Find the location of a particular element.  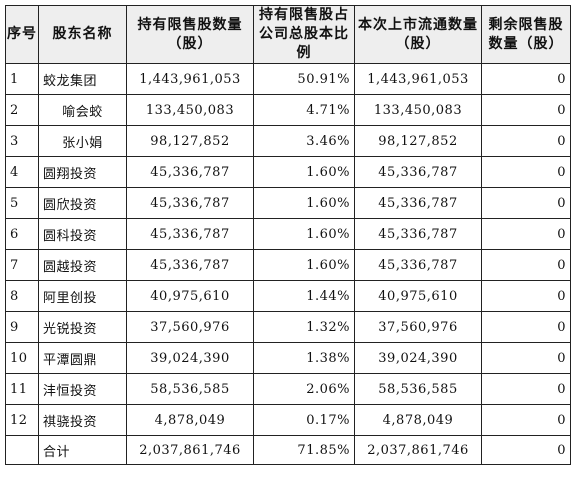

table-row: 1 蛟龙集团 1,443,961,053 50.91% 1,443,961,053 0 is located at coordinates (288, 79).